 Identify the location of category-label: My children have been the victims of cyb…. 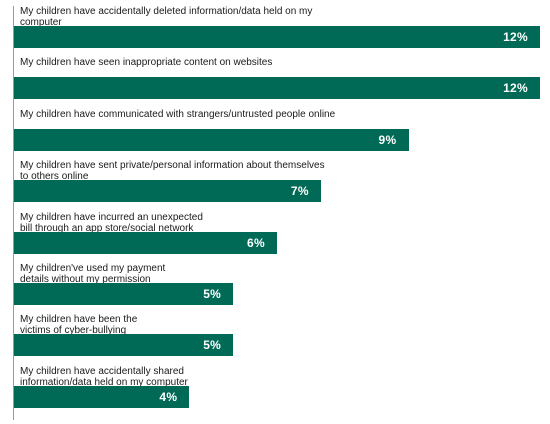
(79, 325).